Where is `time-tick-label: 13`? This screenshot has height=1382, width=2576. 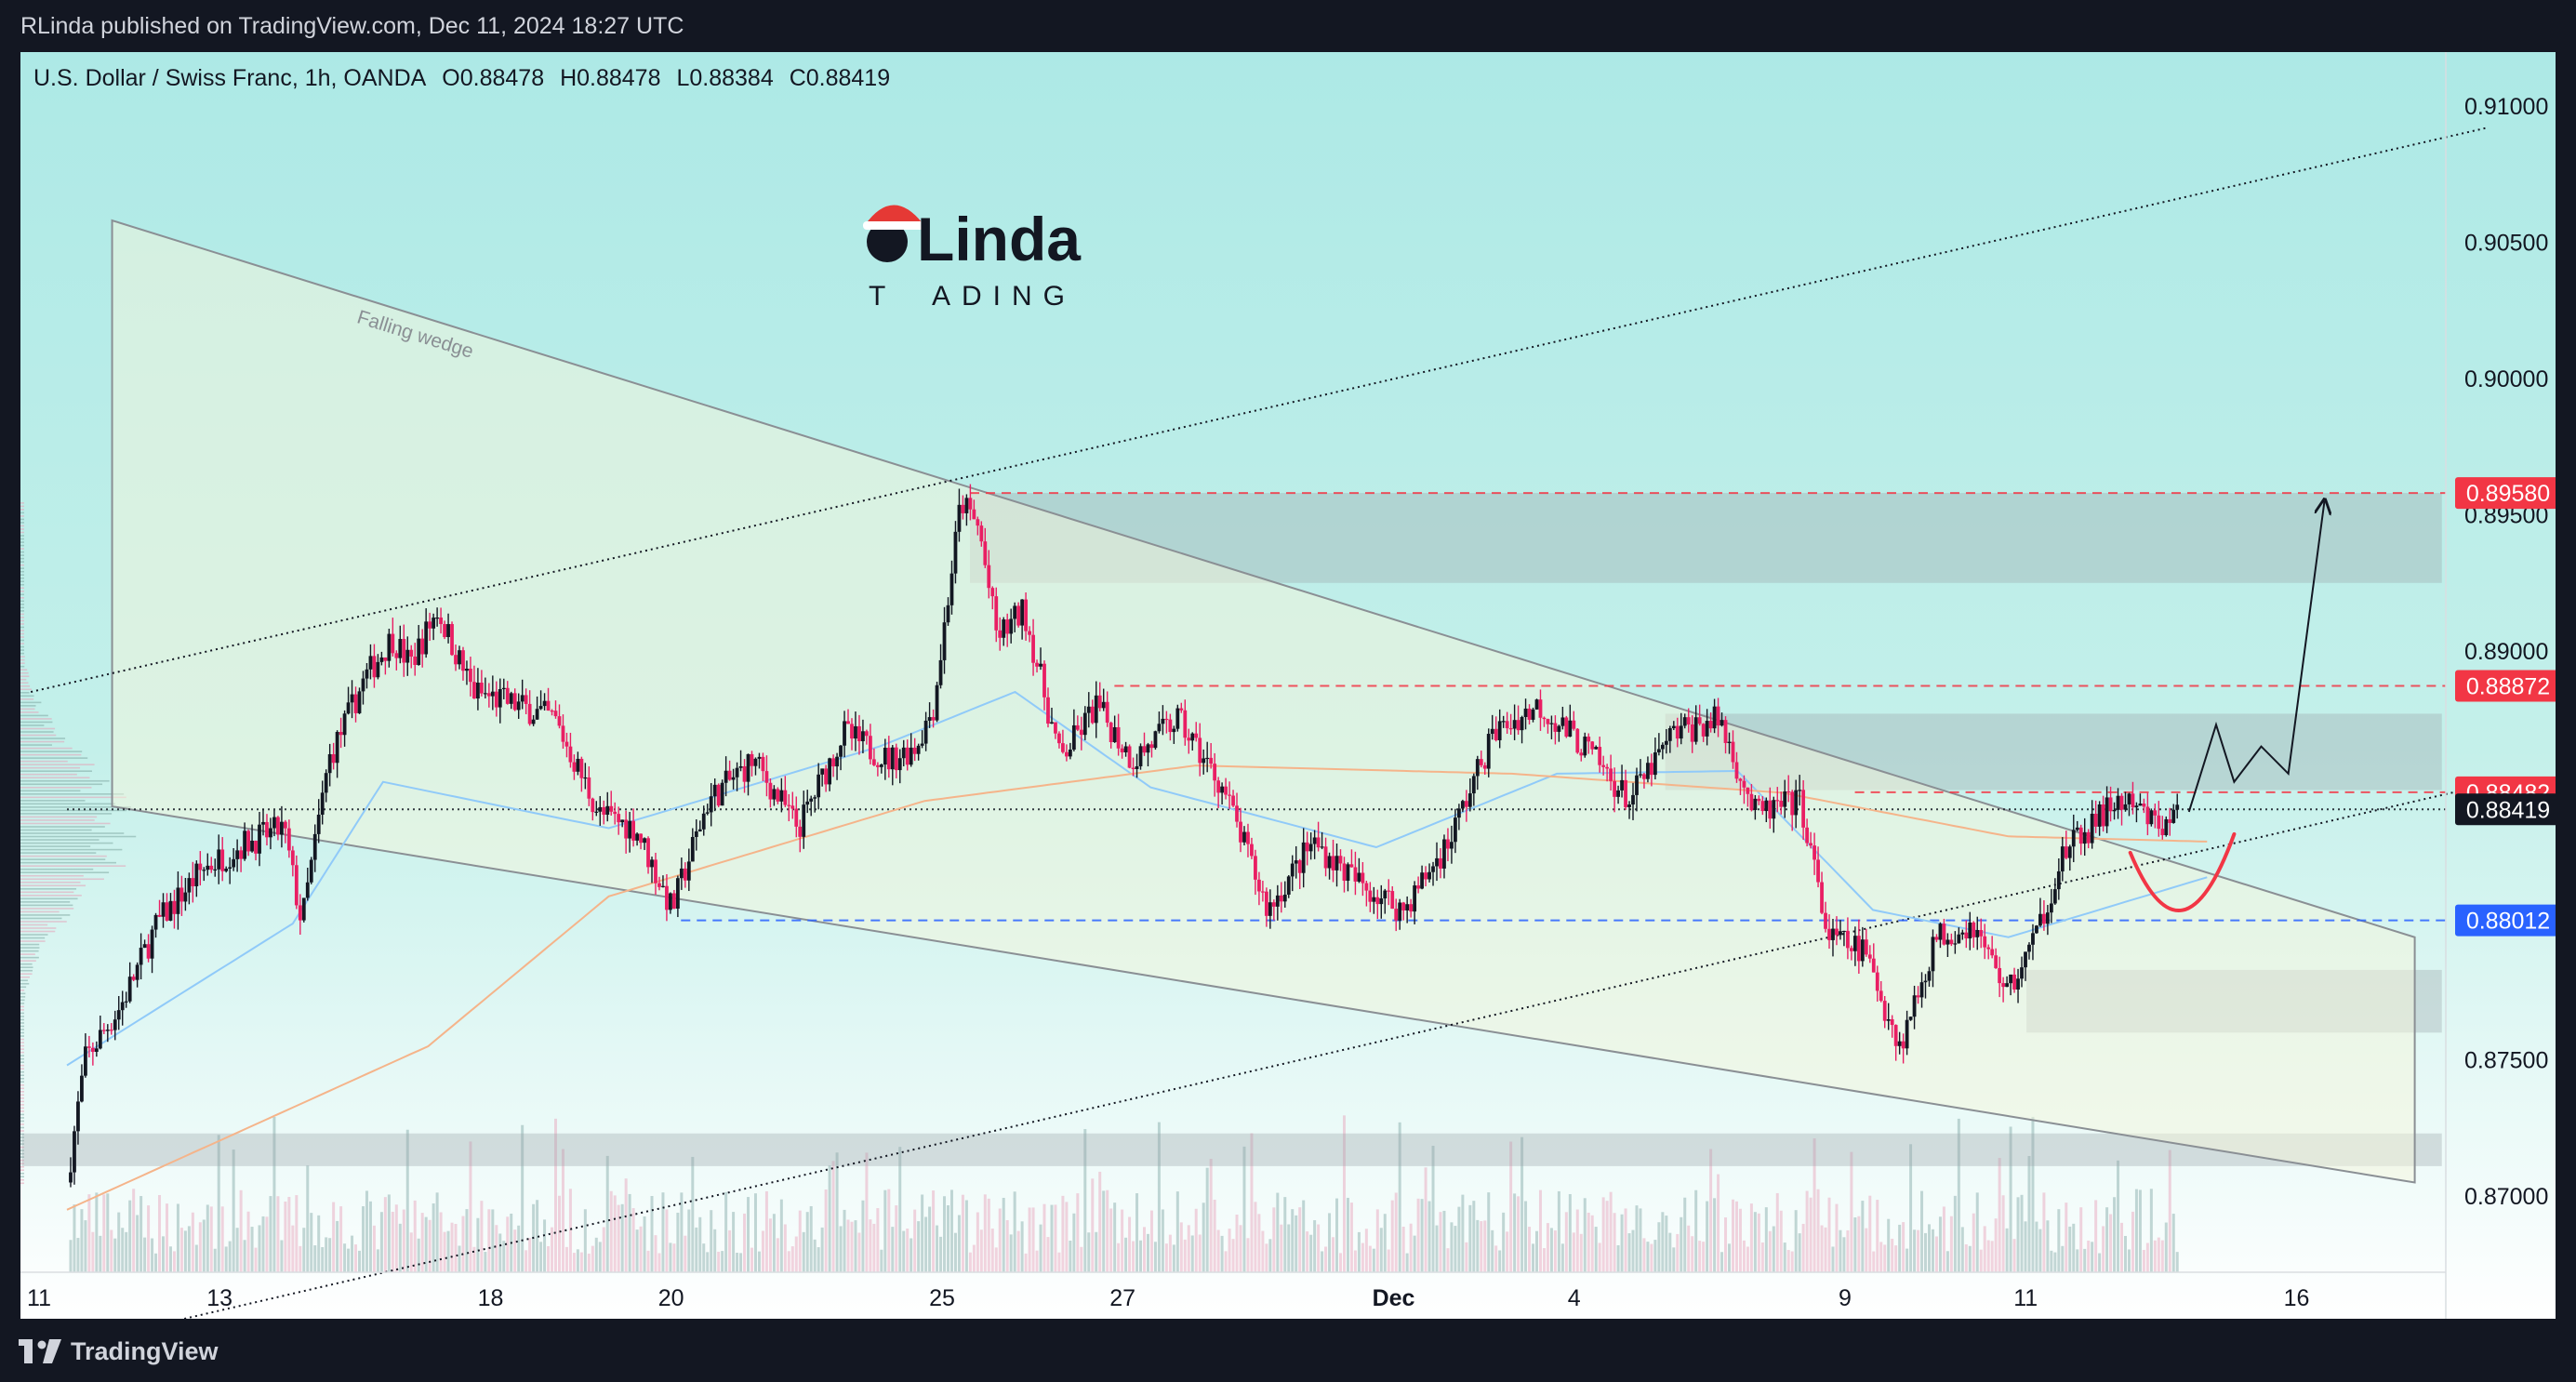 time-tick-label: 13 is located at coordinates (219, 1298).